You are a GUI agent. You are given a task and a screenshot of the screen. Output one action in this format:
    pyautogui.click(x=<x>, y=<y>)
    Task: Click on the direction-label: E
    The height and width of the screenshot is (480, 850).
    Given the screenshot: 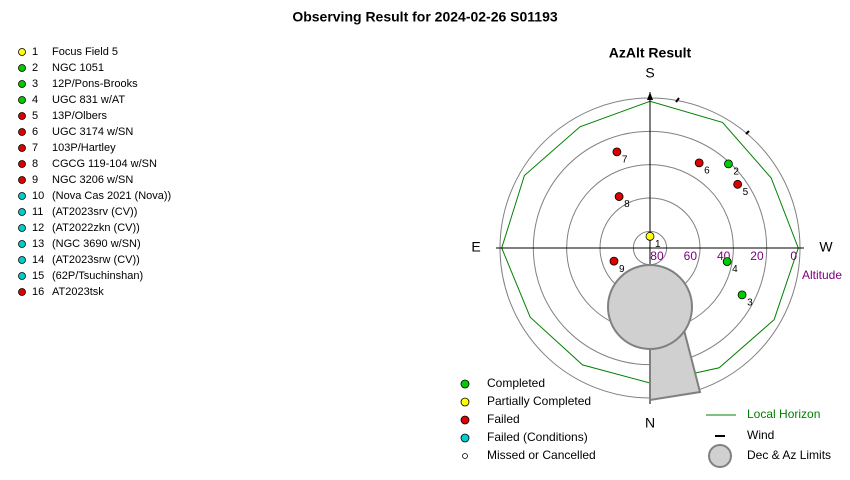 What is the action you would take?
    pyautogui.click(x=475, y=247)
    